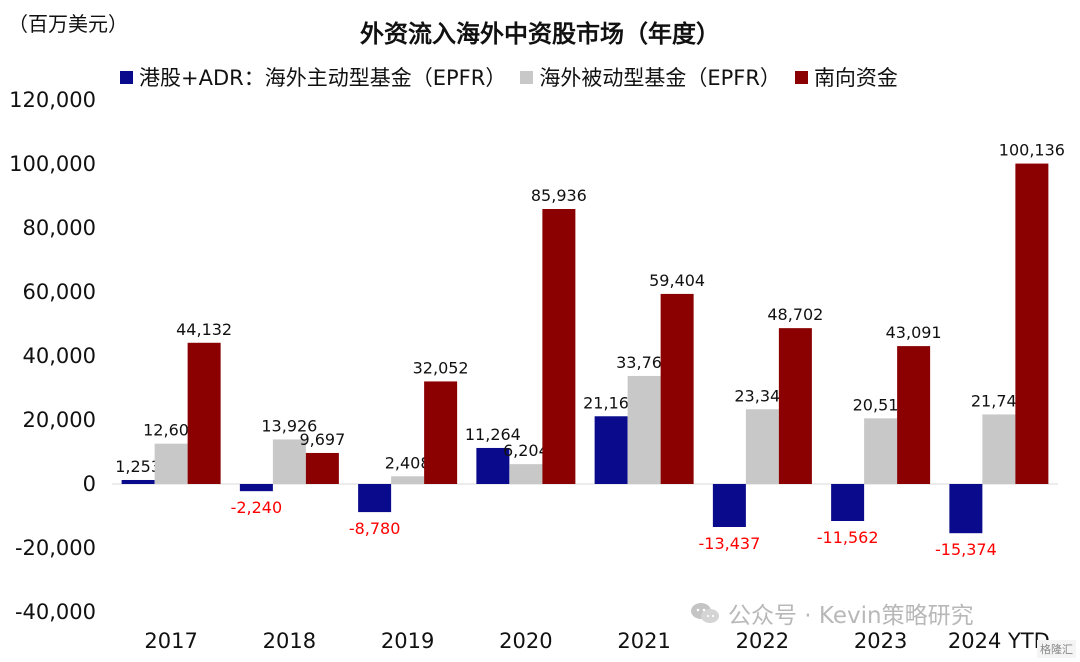 The width and height of the screenshot is (1080, 662). I want to click on data-label-passive: 20,519, so click(881, 404).